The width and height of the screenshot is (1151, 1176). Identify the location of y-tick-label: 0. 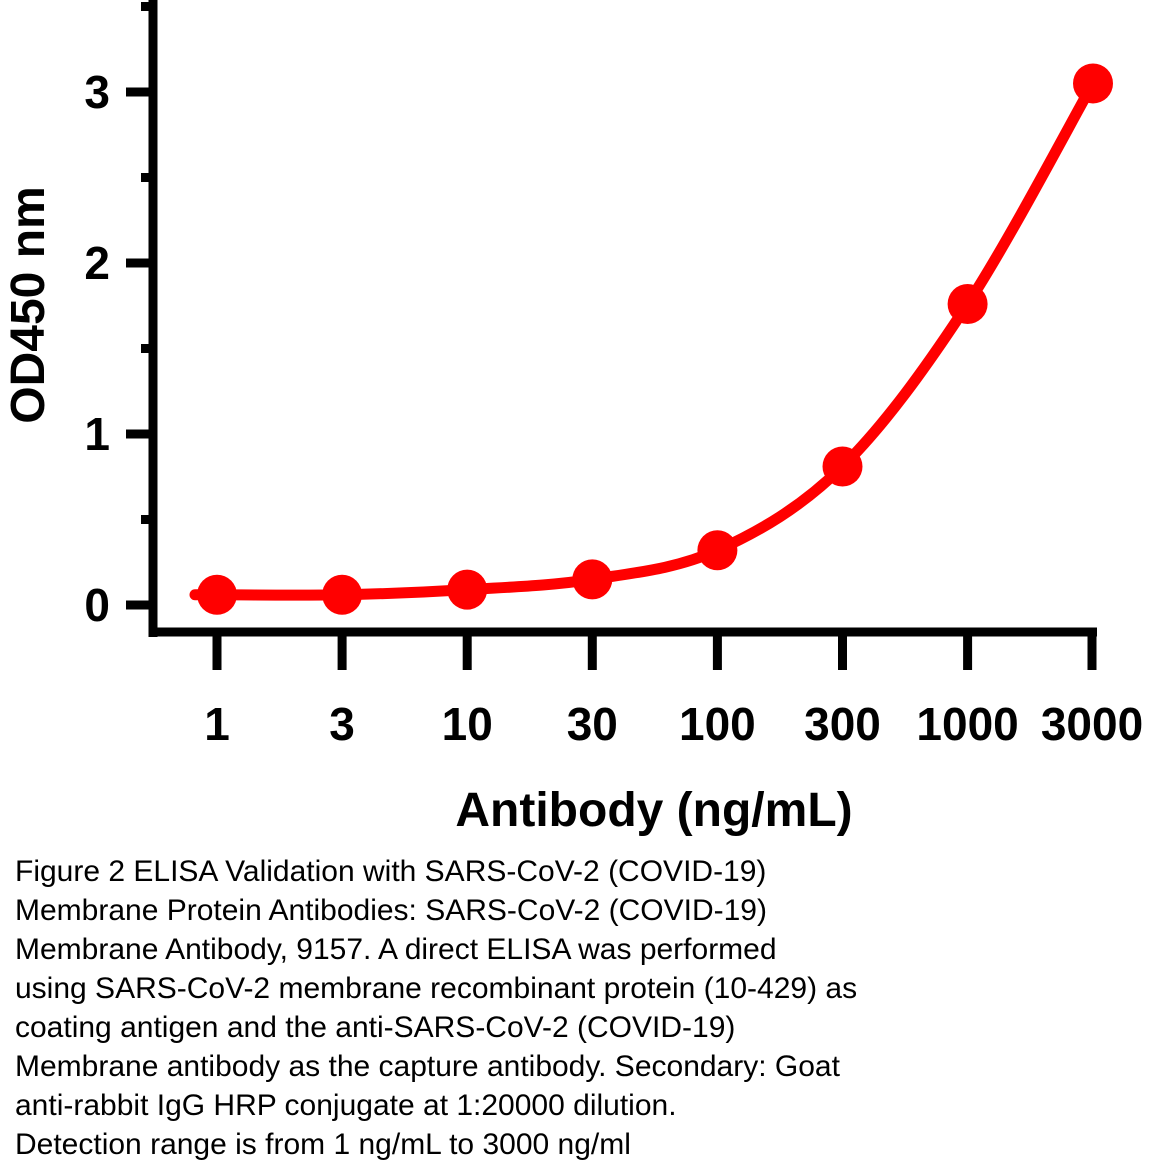
(97, 605).